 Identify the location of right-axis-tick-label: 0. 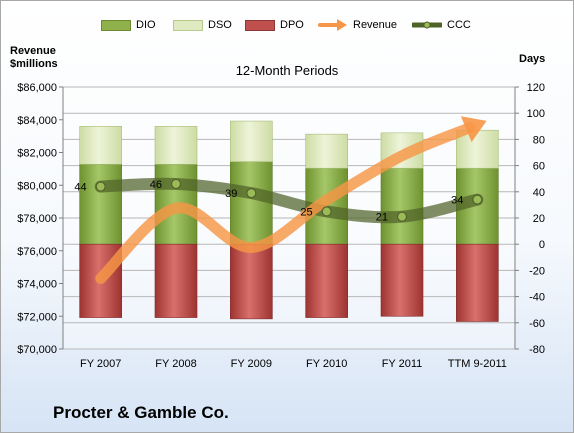
(542, 245).